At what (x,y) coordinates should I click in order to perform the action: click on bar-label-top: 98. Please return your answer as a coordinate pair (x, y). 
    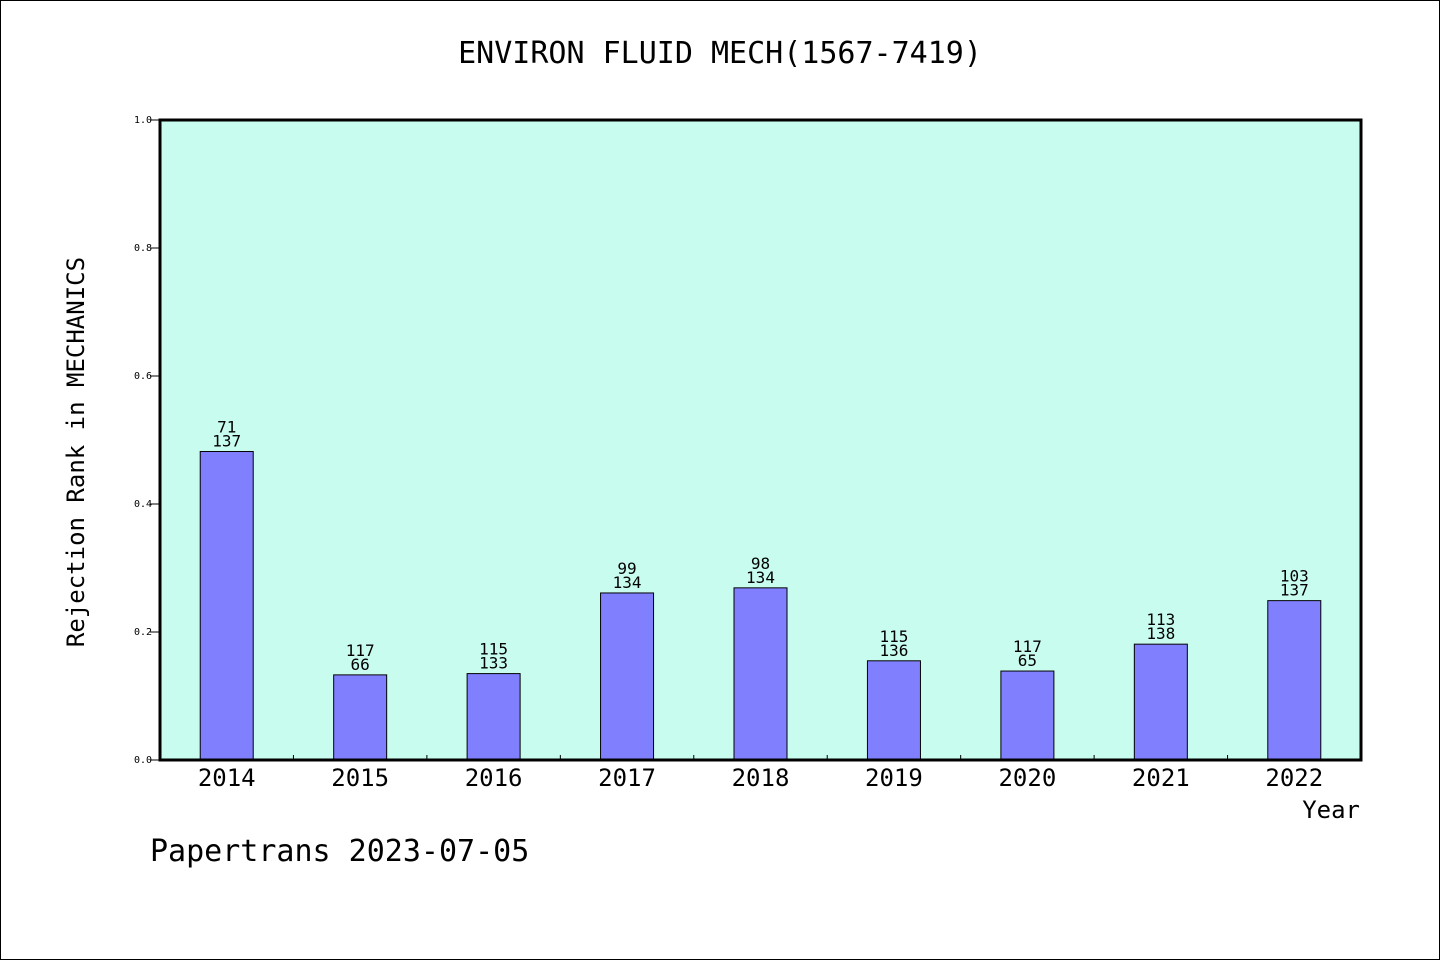
    Looking at the image, I should click on (760, 563).